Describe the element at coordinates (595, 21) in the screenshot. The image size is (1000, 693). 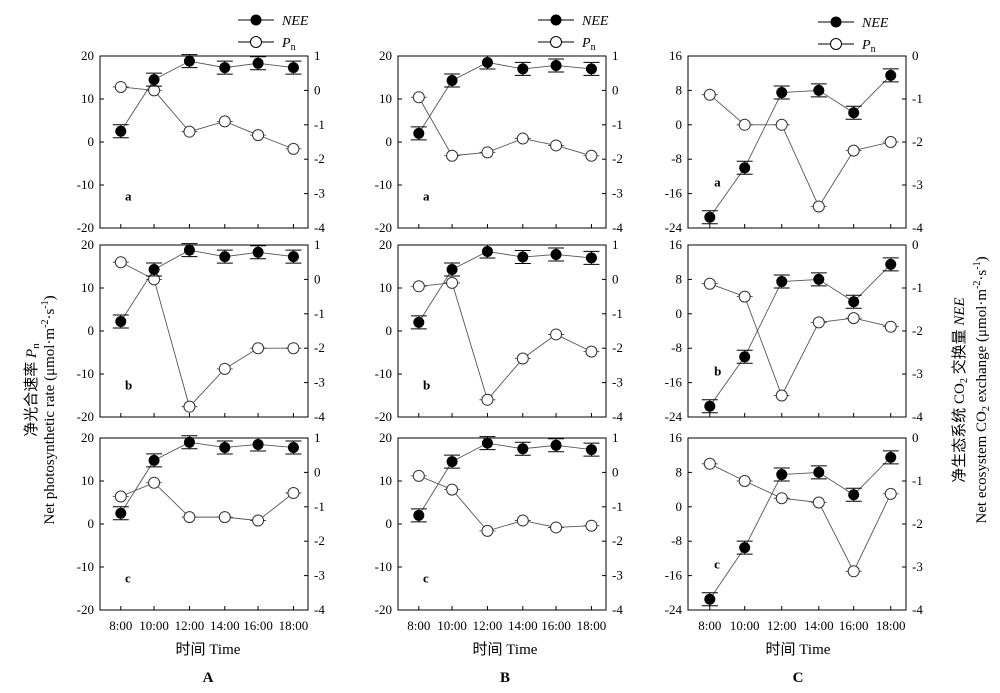
I see `legend-nee-label: NEE` at that location.